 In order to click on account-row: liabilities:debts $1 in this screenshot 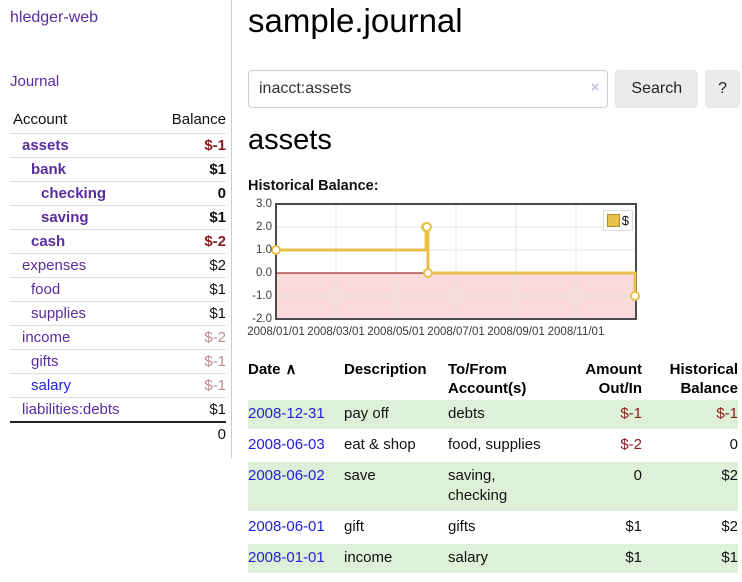, I will do `click(118, 410)`.